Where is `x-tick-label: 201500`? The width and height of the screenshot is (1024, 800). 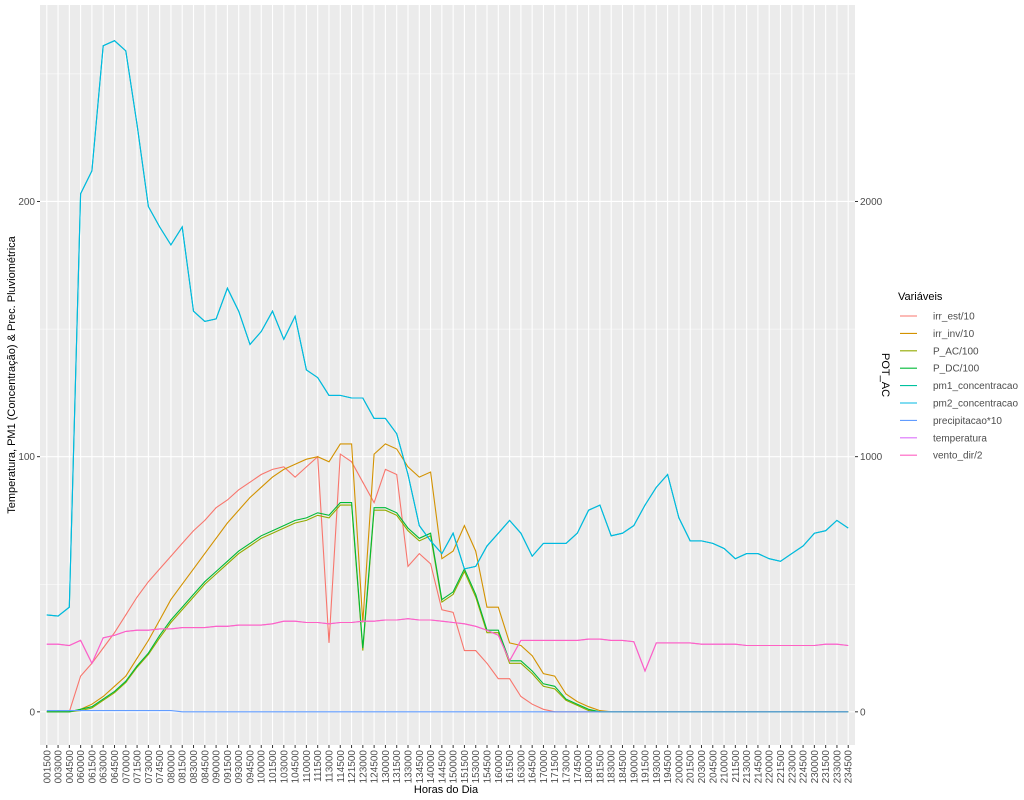 x-tick-label: 201500 is located at coordinates (691, 767).